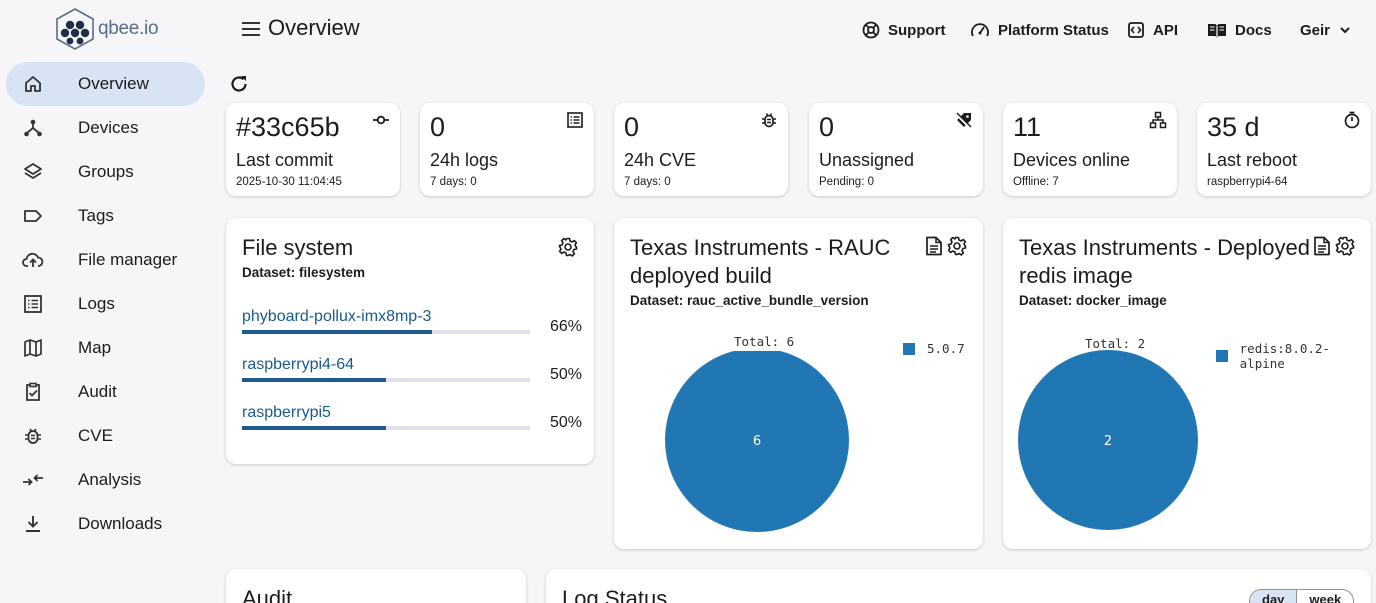  What do you see at coordinates (507, 149) in the screenshot?
I see `stat-card-logs: 0 24h logs 7 days: 0` at bounding box center [507, 149].